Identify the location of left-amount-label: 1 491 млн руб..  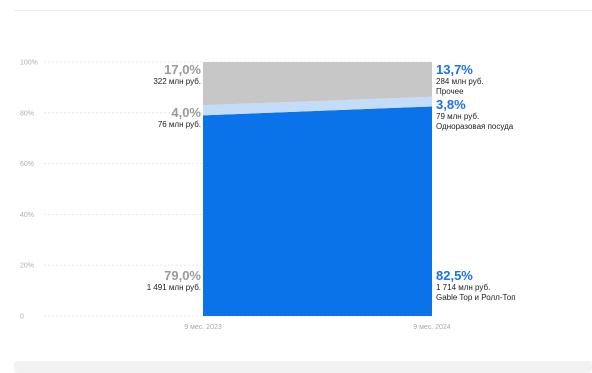
(174, 287).